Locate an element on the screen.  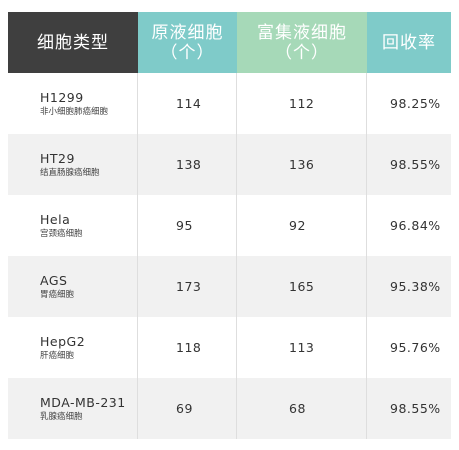
enriched-count-value: 136 is located at coordinates (302, 164).